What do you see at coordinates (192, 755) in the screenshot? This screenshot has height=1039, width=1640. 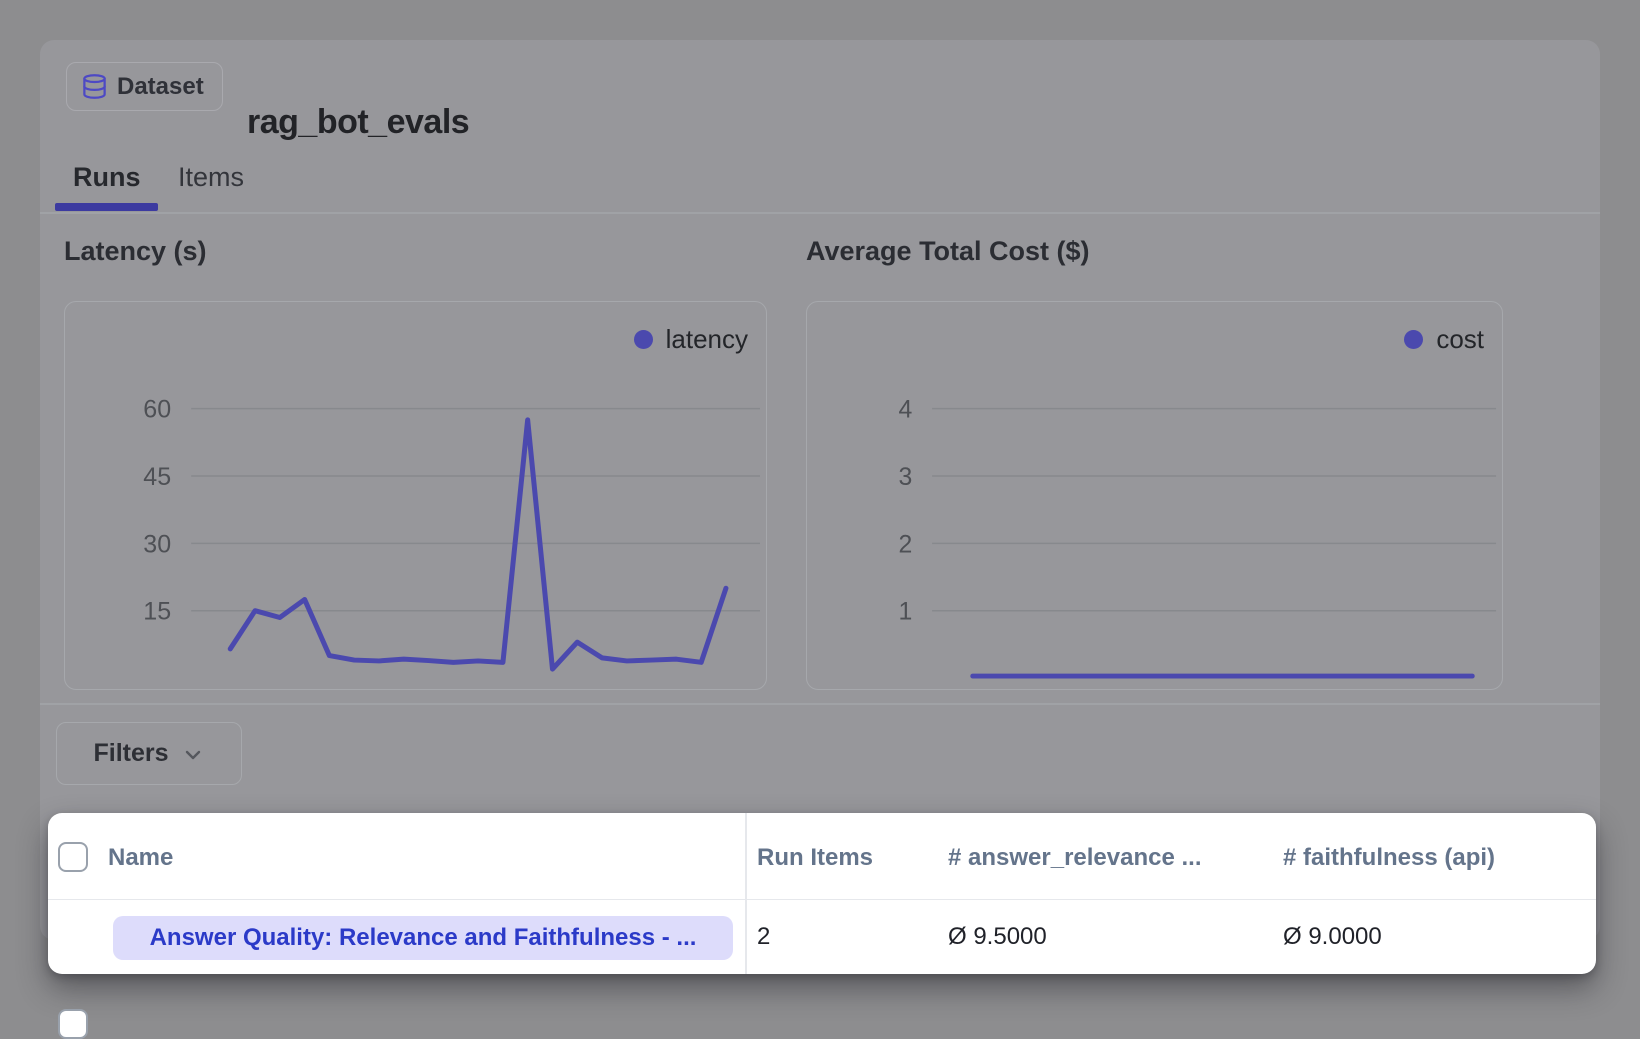 I see `chevron-down-icon` at bounding box center [192, 755].